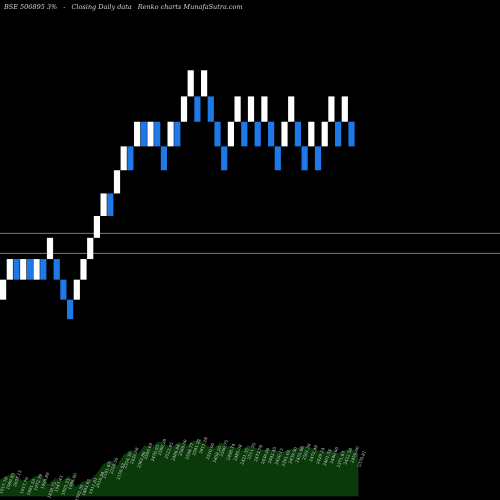  Describe the element at coordinates (175, 452) in the screenshot. I see `price-label-26: 2486.84` at that location.